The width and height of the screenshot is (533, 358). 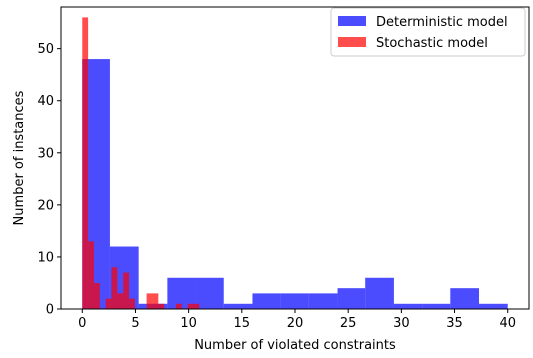 What do you see at coordinates (242, 323) in the screenshot?
I see `x-tick-label: 15` at bounding box center [242, 323].